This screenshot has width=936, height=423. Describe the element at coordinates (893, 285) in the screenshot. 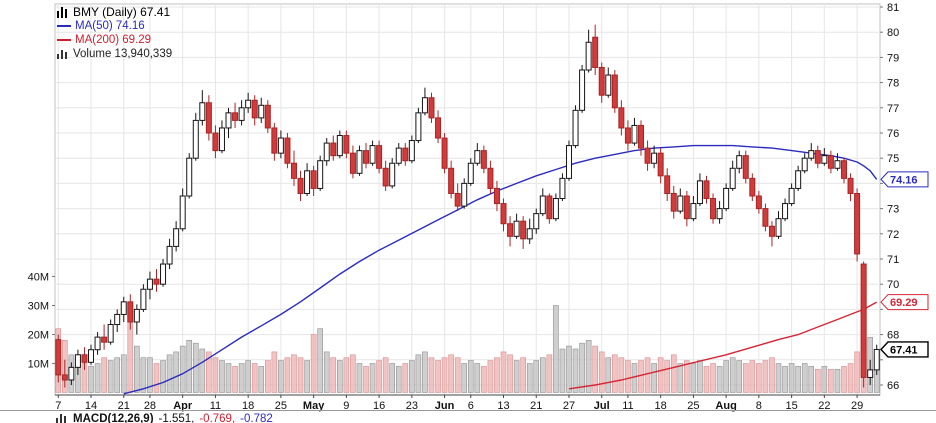

I see `price-axis-label: 70` at that location.